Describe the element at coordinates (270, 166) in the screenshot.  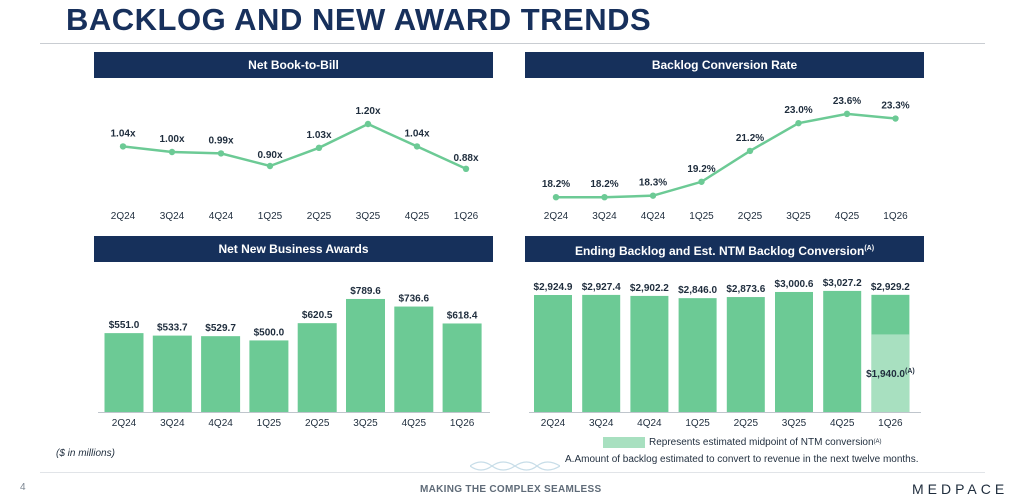
I see `btb-point-1Q25` at that location.